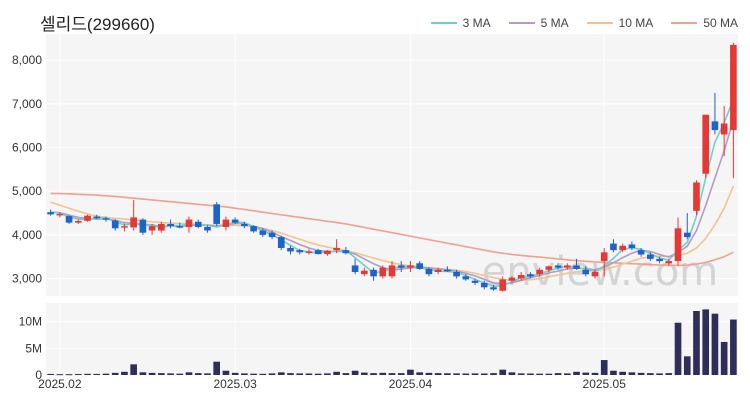 This screenshot has height=400, width=750. What do you see at coordinates (720, 23) in the screenshot?
I see `legend-label-ma50: 50 MA` at bounding box center [720, 23].